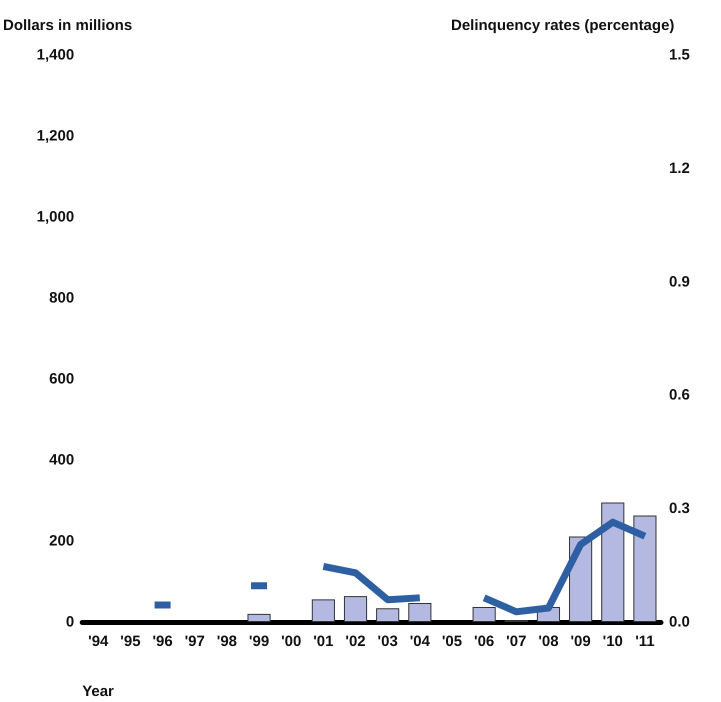  I want to click on x-tick-label: '10, so click(612, 641).